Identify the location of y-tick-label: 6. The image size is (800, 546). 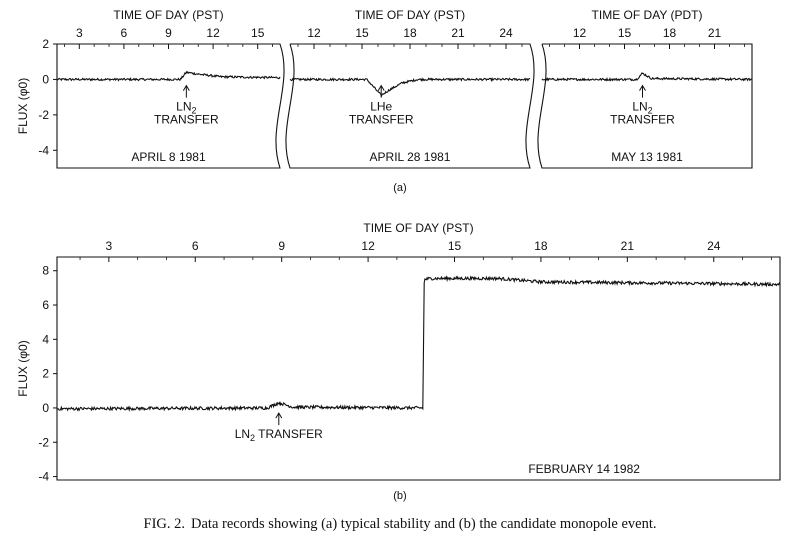
(45, 305).